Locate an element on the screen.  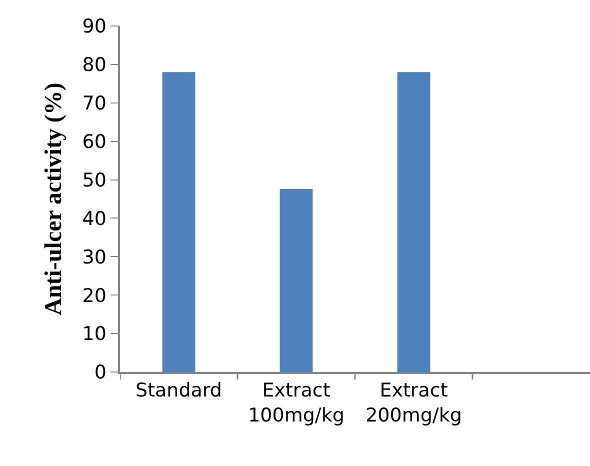
x-tick-label: Extract 200mg/kg is located at coordinates (414, 403).